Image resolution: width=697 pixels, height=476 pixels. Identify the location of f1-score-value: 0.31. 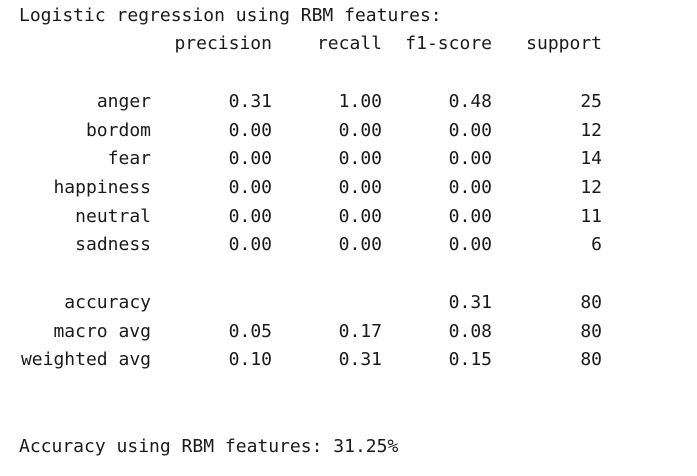
(470, 302).